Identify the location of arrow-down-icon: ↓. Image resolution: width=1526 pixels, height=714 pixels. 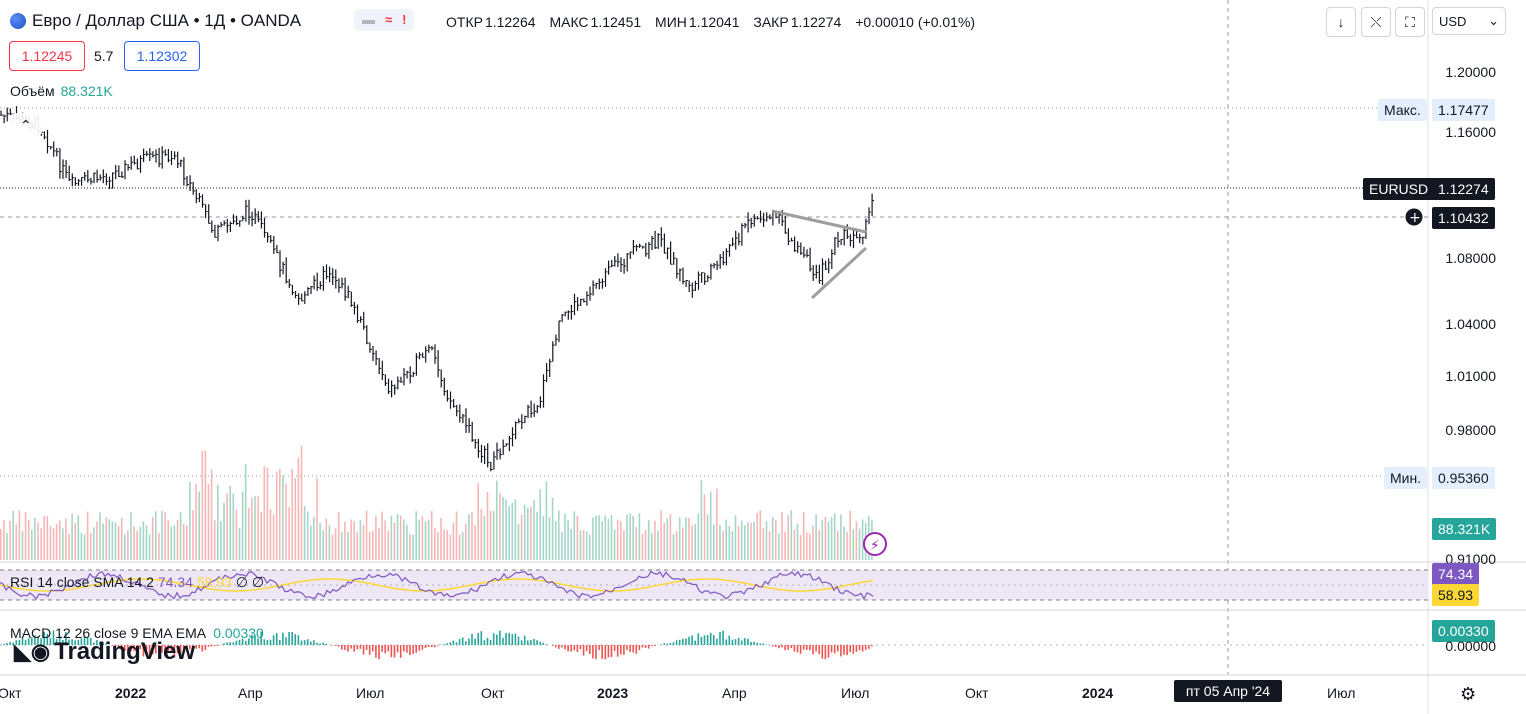
(1341, 22).